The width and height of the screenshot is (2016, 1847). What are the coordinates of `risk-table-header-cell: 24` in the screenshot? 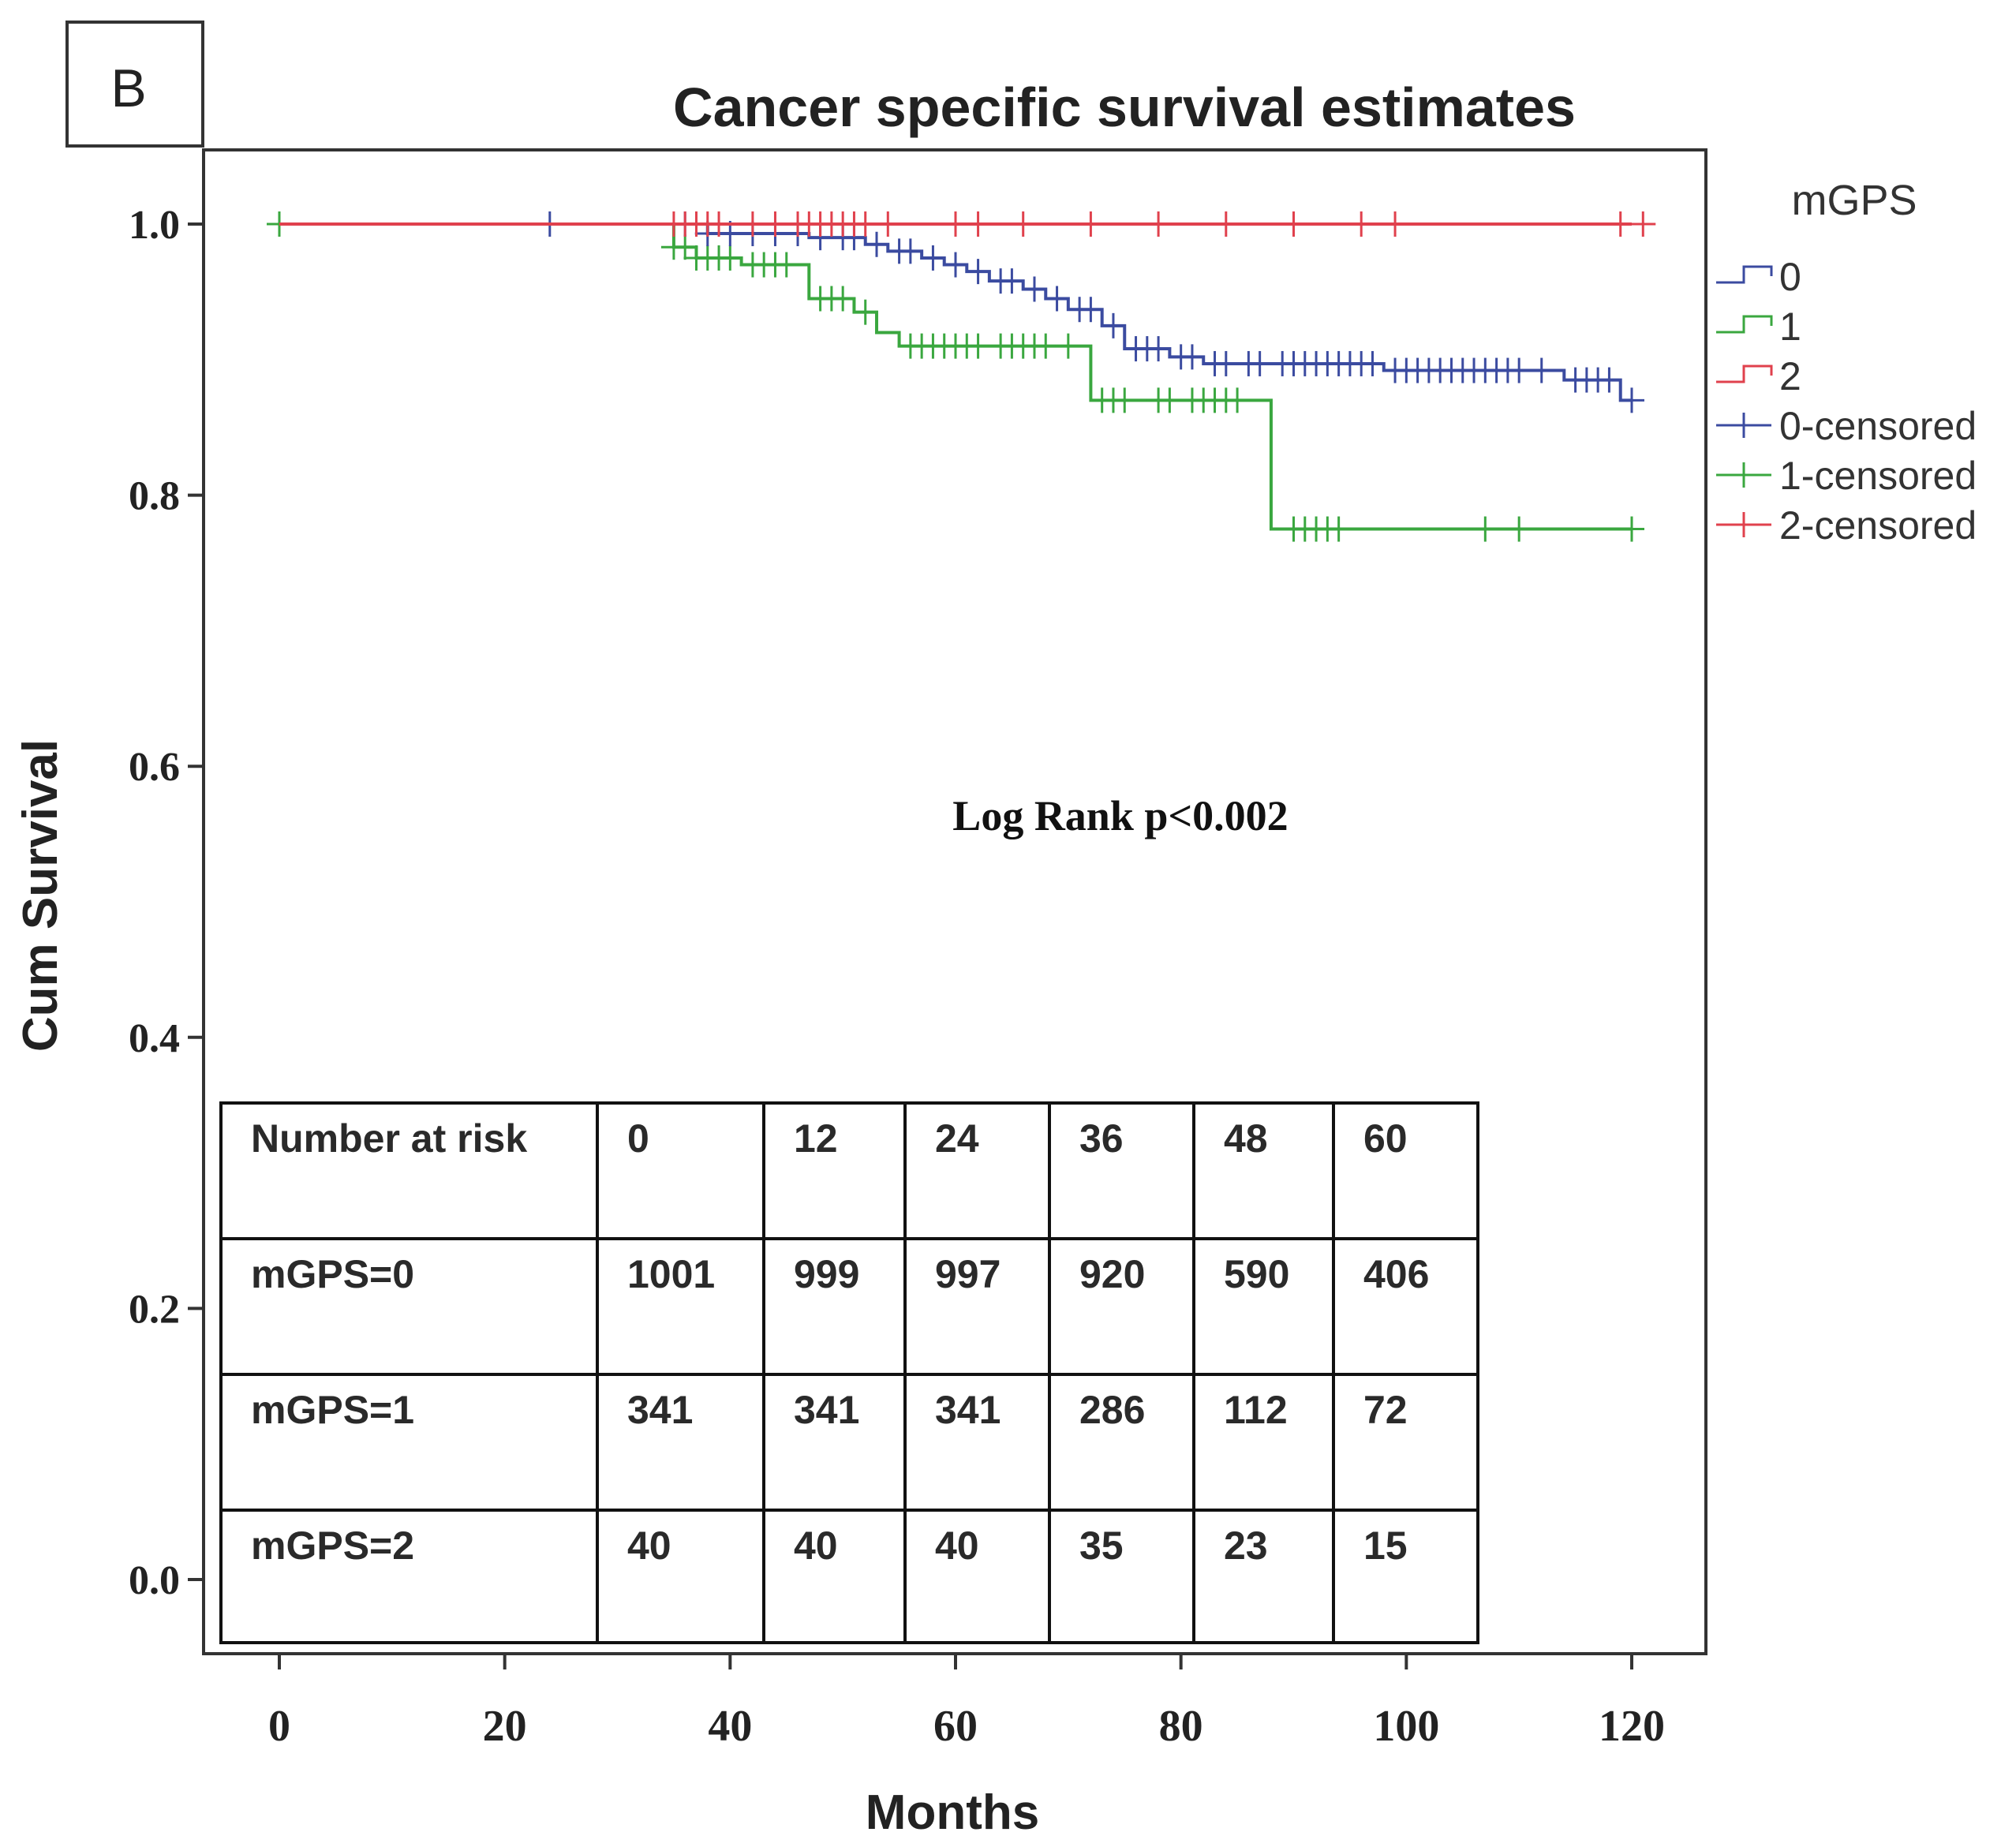 It's located at (957, 1138).